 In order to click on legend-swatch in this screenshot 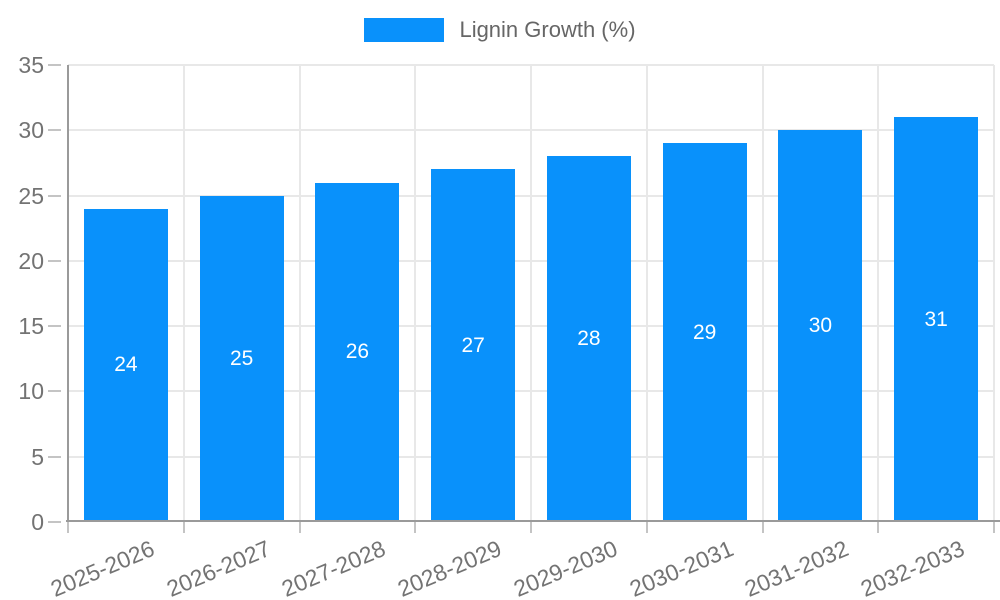, I will do `click(404, 30)`.